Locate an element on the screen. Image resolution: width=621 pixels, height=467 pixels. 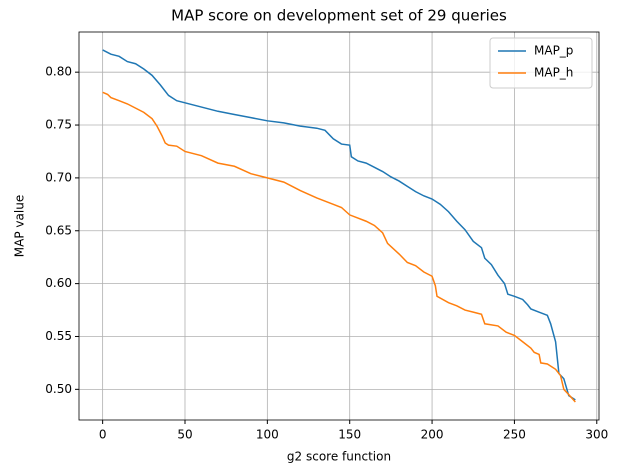
x-tick-label: 300 is located at coordinates (596, 435).